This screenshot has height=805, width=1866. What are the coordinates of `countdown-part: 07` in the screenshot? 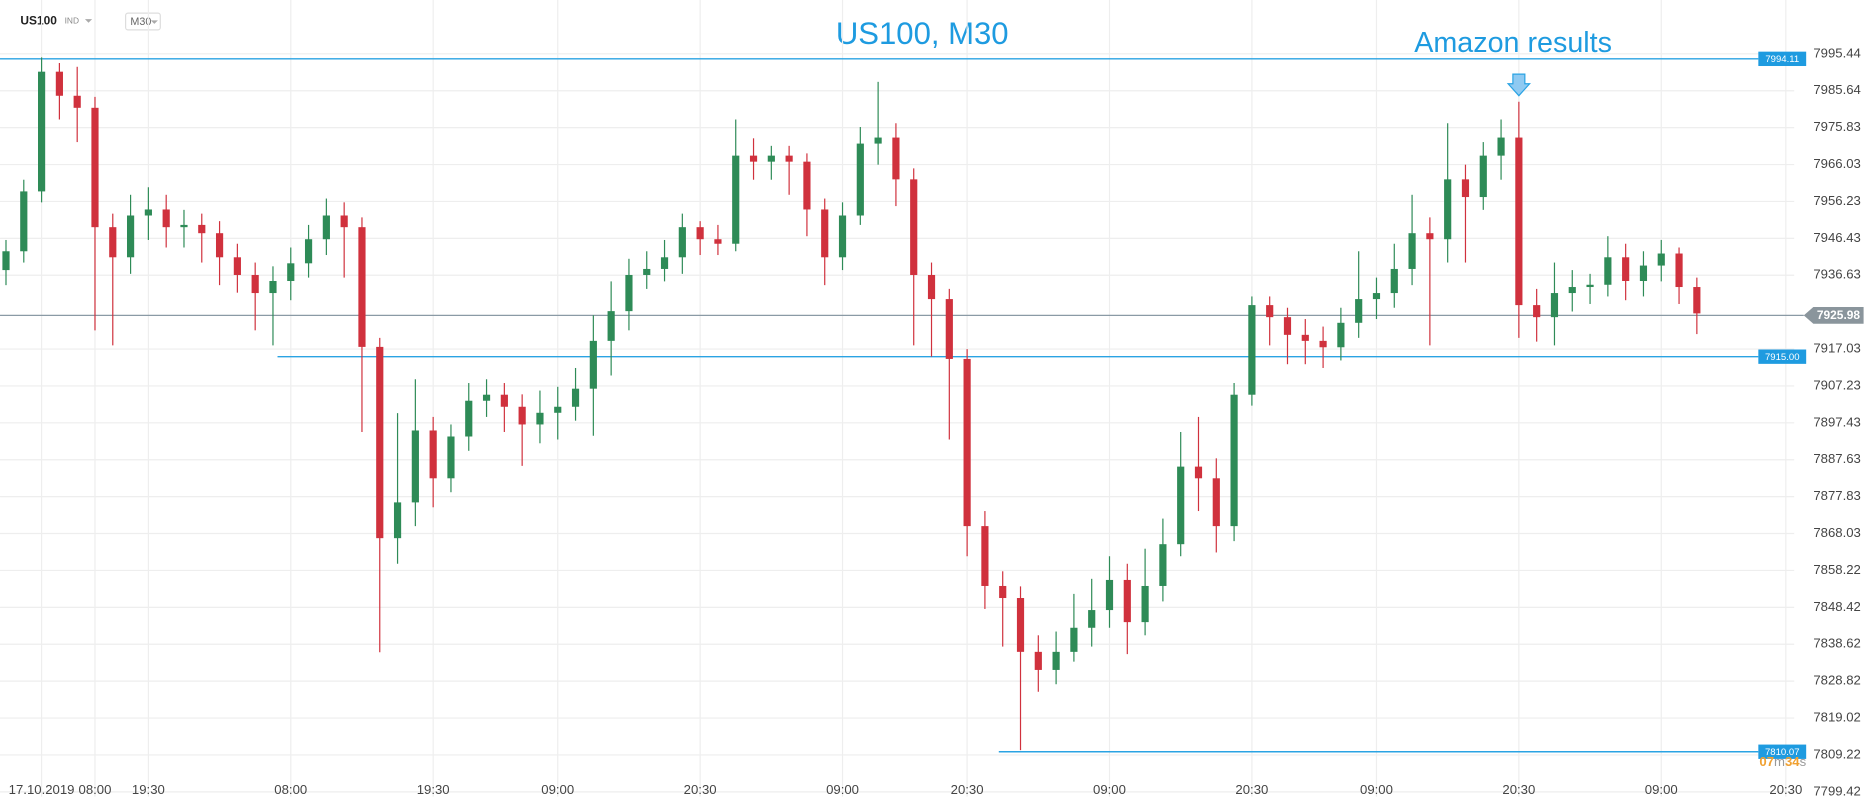 It's located at (1766, 762).